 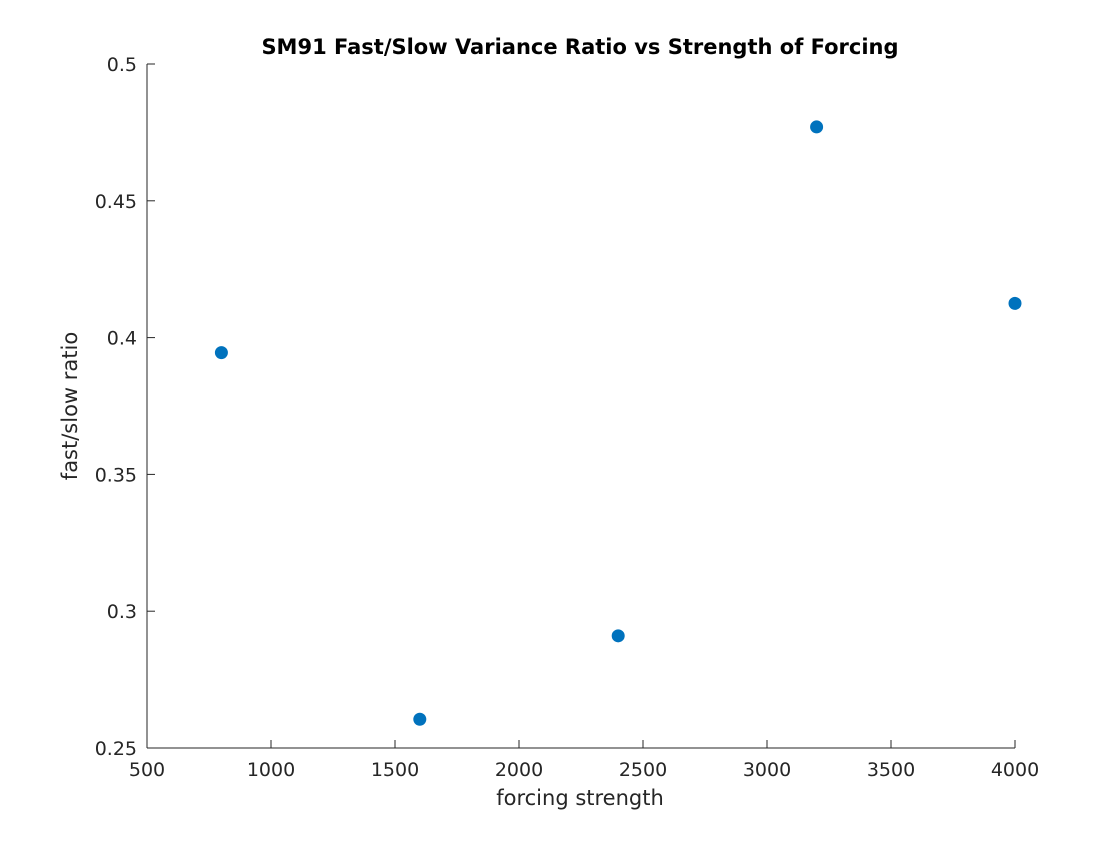 I want to click on x-axis-label: forcing strength, so click(x=580, y=798).